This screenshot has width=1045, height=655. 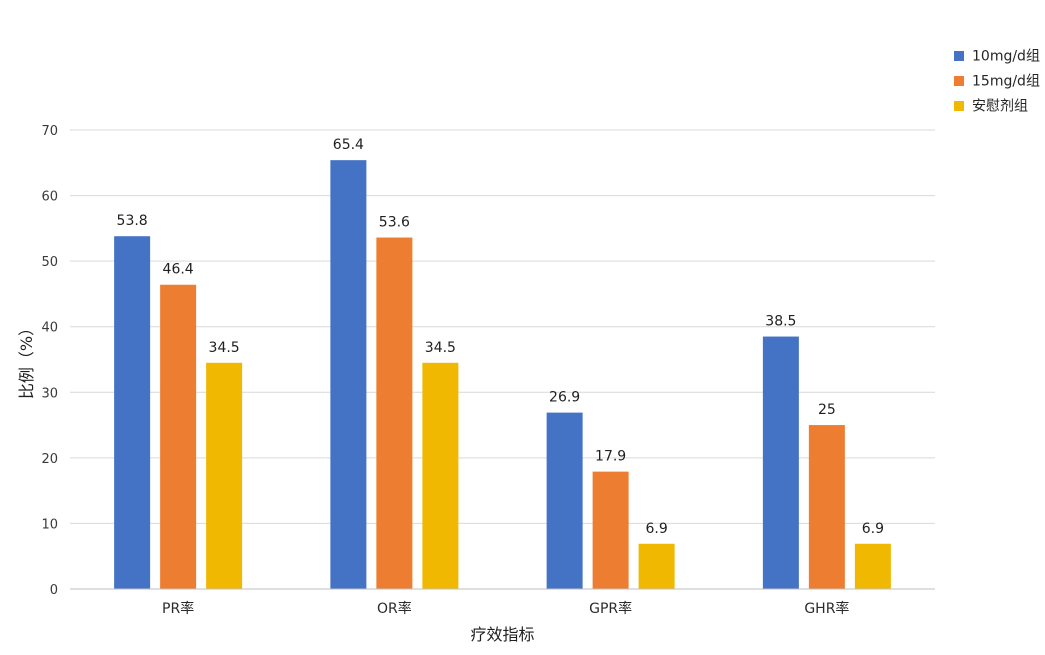 What do you see at coordinates (505, 608) in the screenshot?
I see `x-axis-ticks: PR率 OR率 GPR率 GHR率` at bounding box center [505, 608].